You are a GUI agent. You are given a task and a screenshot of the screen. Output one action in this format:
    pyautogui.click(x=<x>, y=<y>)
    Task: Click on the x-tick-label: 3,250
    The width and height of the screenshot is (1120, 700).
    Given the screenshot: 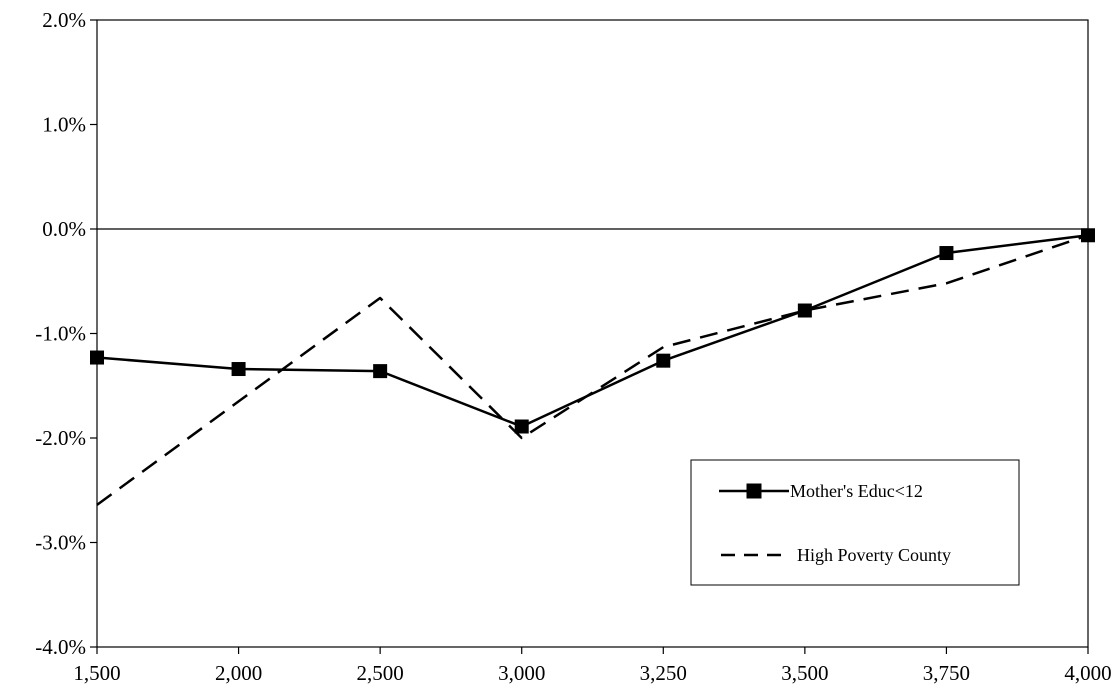 What is the action you would take?
    pyautogui.click(x=663, y=673)
    